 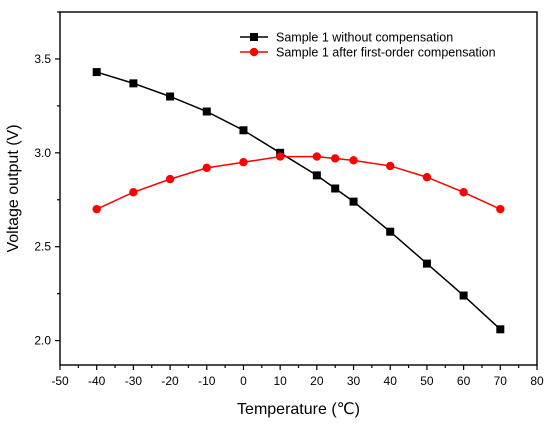 I want to click on y-tick-label: 3.5, so click(x=42, y=59).